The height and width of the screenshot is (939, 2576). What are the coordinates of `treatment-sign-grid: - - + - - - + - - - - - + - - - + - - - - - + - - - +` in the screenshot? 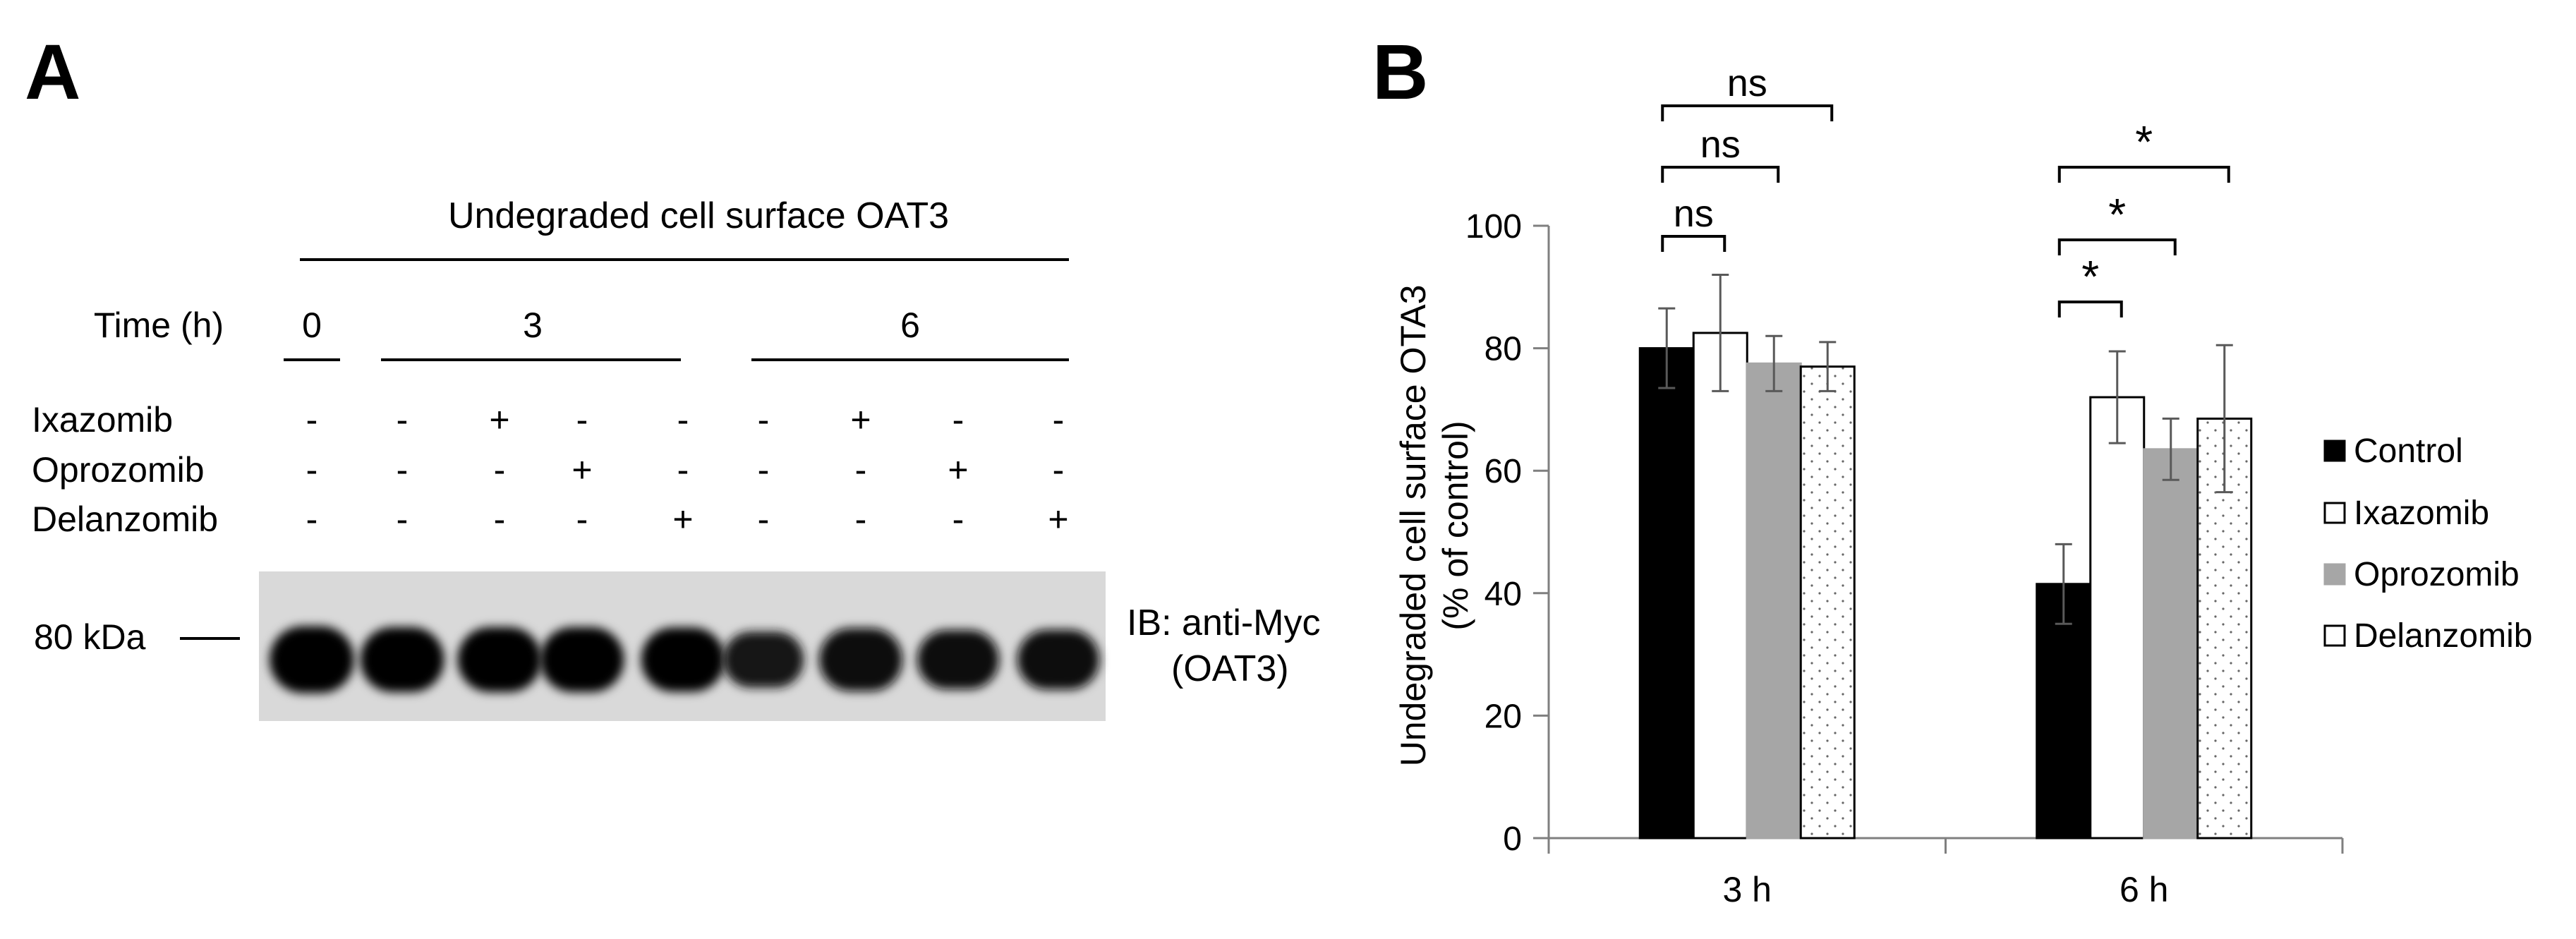 It's located at (687, 469).